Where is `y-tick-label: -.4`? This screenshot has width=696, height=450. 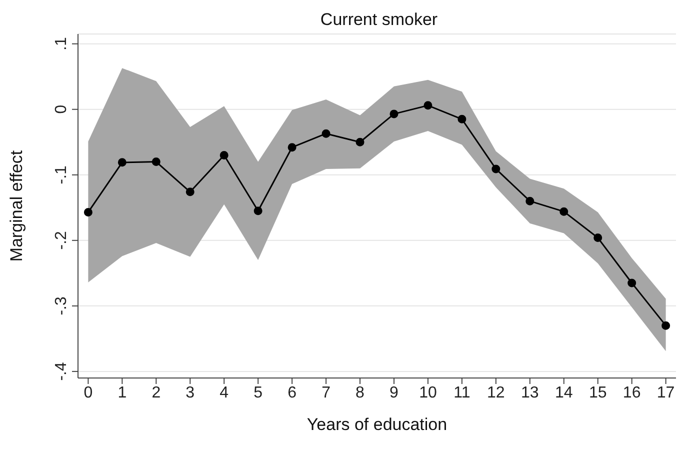 y-tick-label: -.4 is located at coordinates (61, 371).